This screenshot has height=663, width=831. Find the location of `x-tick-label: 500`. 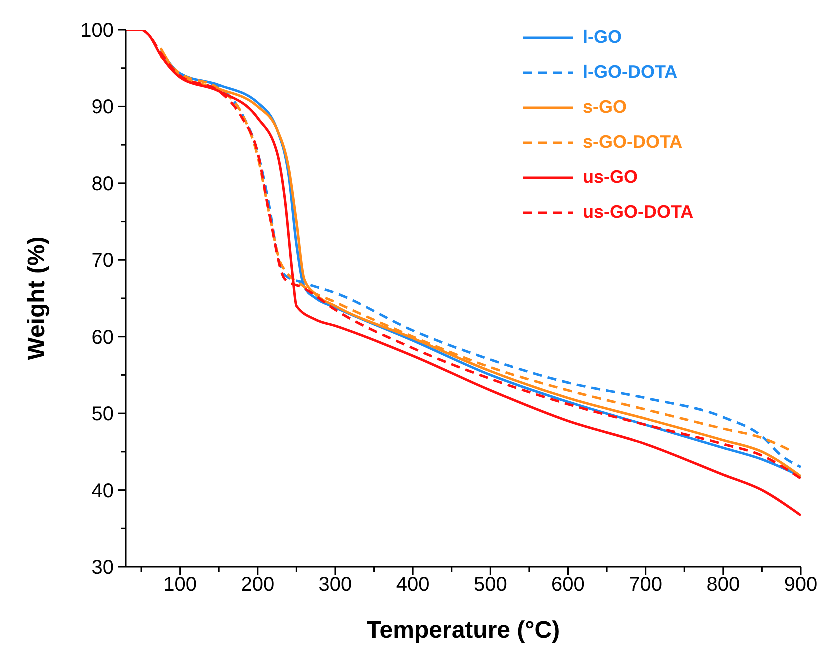

x-tick-label: 500 is located at coordinates (491, 585).